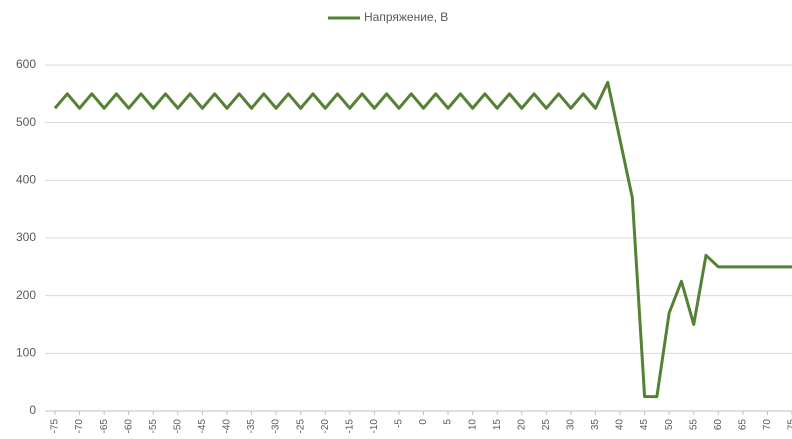 The image size is (792, 439). Describe the element at coordinates (669, 425) in the screenshot. I see `x-tick-label: 50` at that location.